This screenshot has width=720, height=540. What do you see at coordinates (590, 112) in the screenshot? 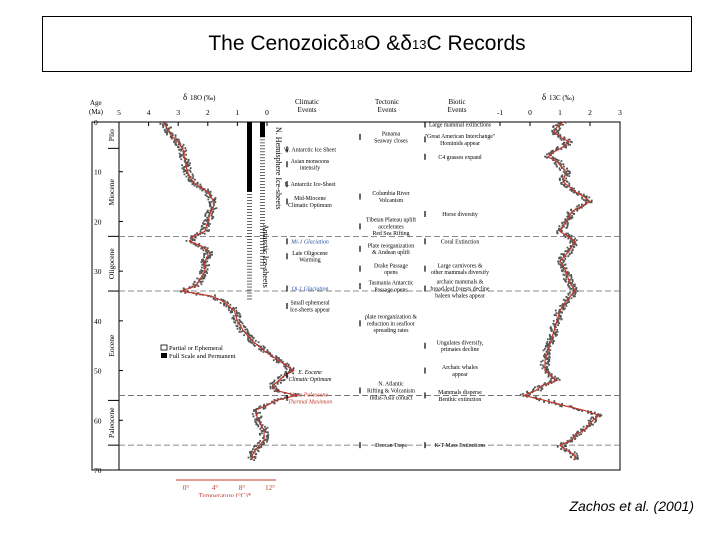
I see `d13C-tick-label-3: 2` at bounding box center [590, 112].